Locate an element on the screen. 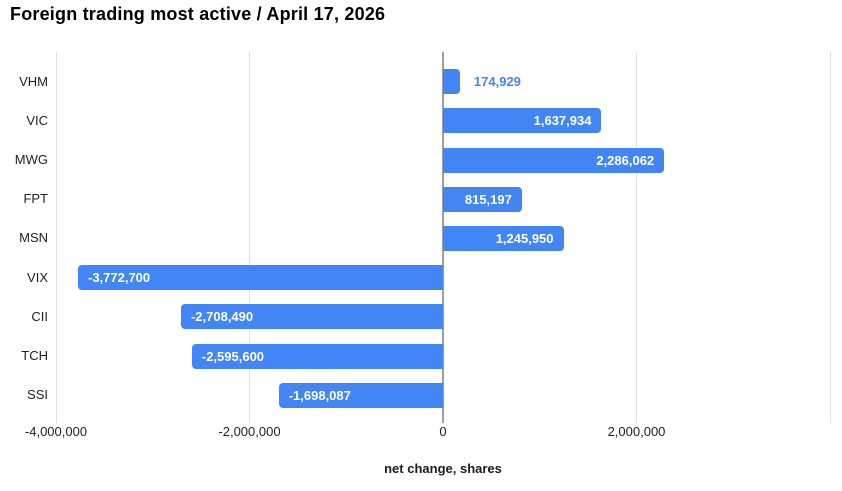 The height and width of the screenshot is (491, 842). value-label-mwg: 2,286,062 is located at coordinates (625, 160).